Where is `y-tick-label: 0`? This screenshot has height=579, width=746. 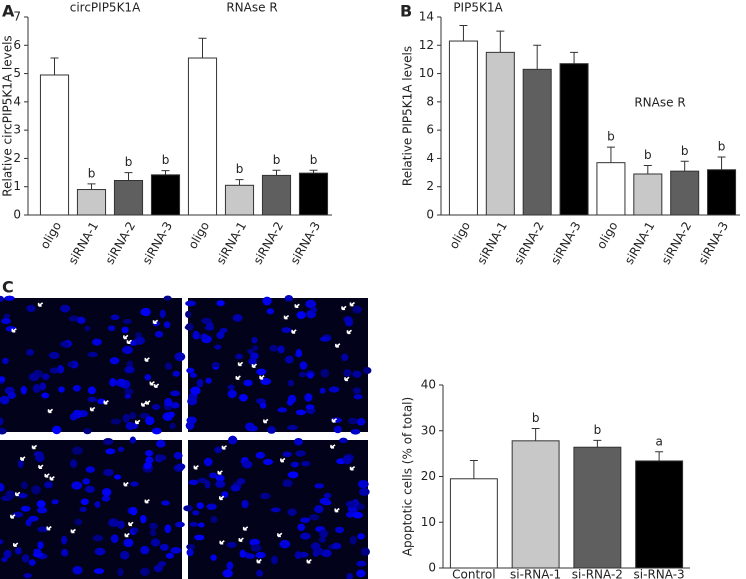 y-tick-label: 0 is located at coordinates (430, 215).